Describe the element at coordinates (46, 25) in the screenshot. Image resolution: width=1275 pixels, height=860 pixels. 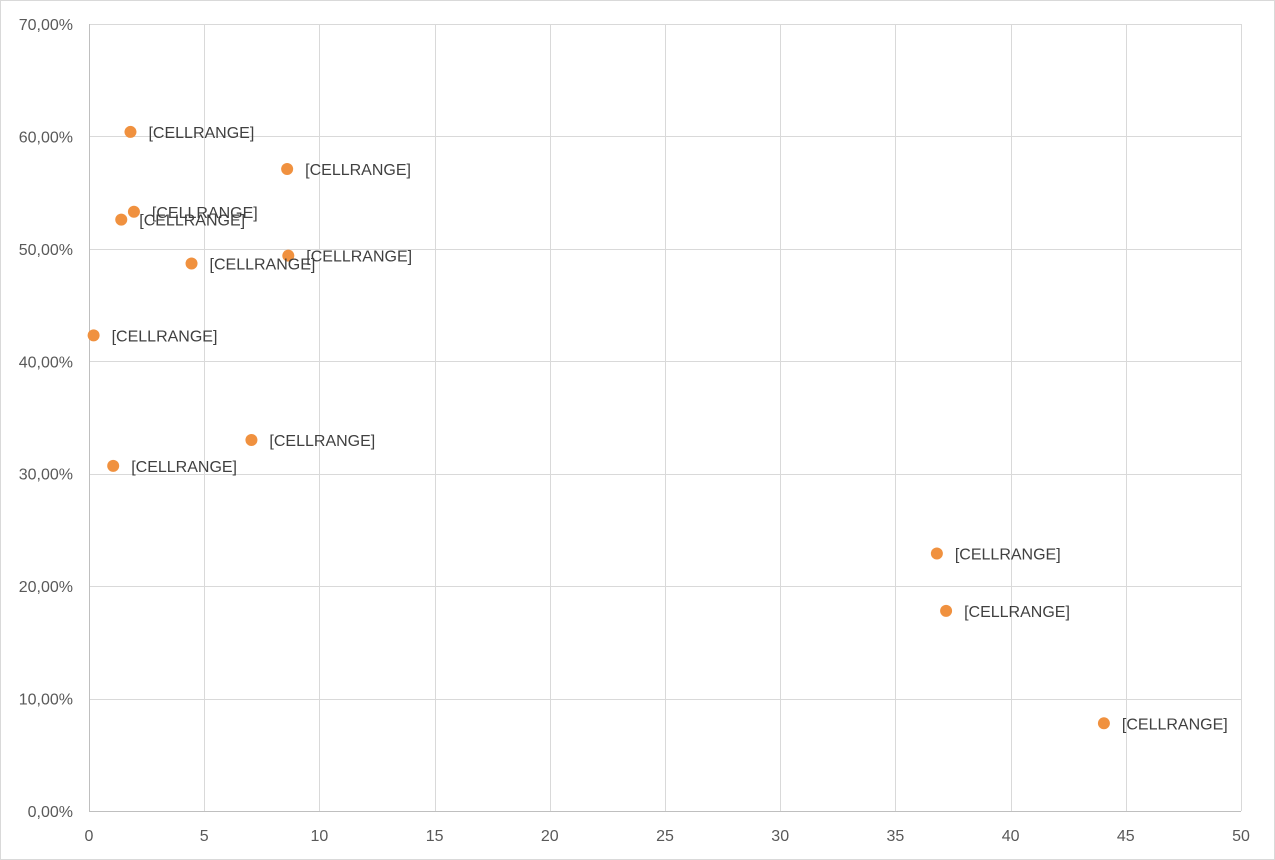
I see `y-tick-label: 70,00%` at that location.